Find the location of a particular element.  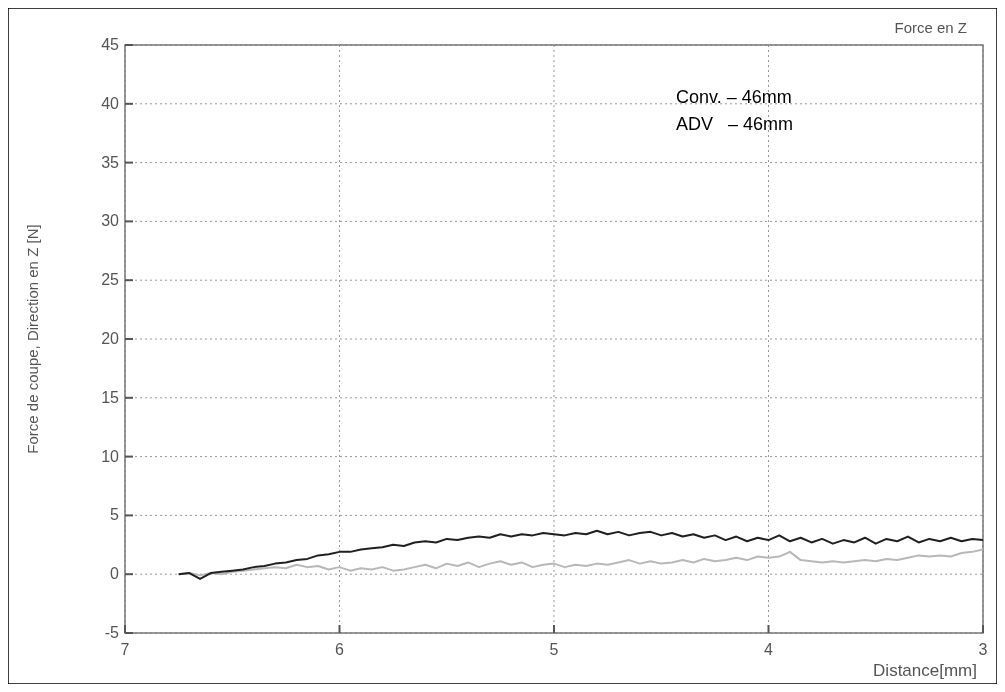

x-tick-label: 5 is located at coordinates (554, 649).